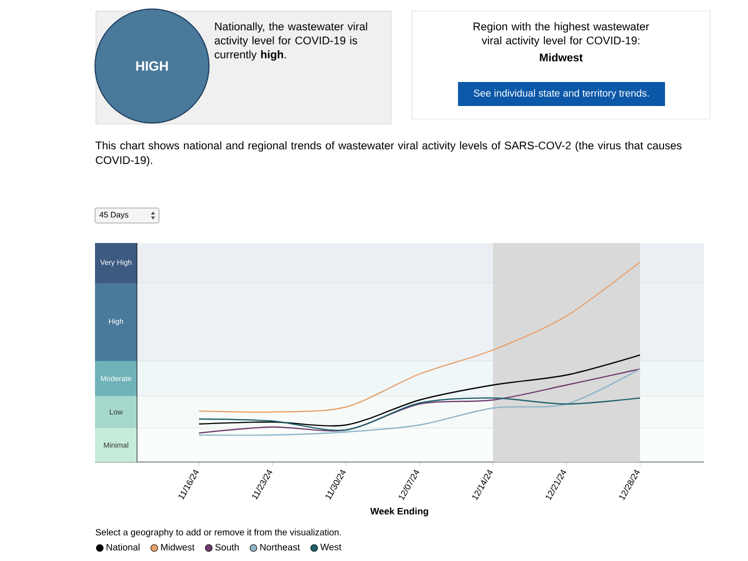 This screenshot has width=748, height=561. What do you see at coordinates (152, 66) in the screenshot?
I see `text: HIGH` at bounding box center [152, 66].